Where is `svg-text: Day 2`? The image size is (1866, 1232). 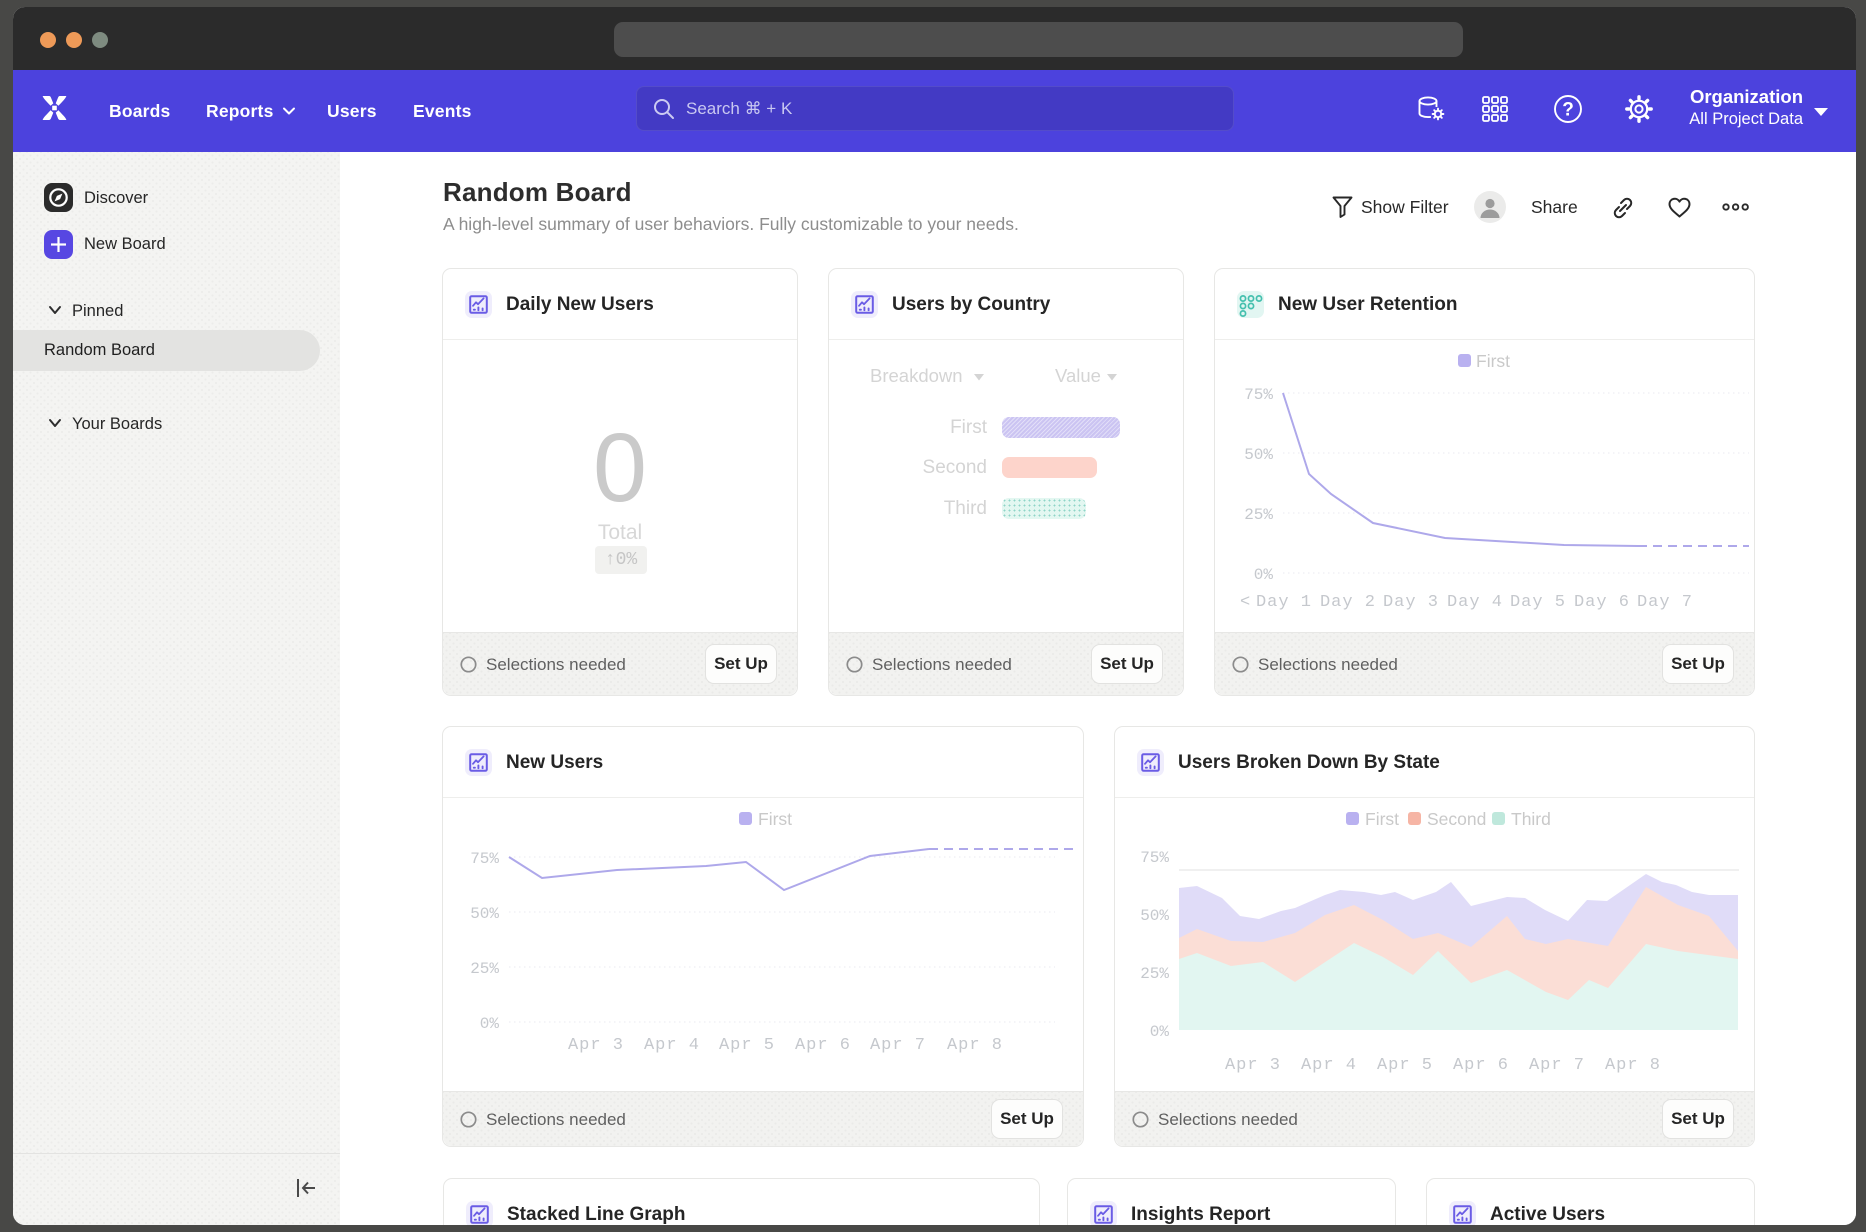 svg-text: Day 2 is located at coordinates (1348, 602).